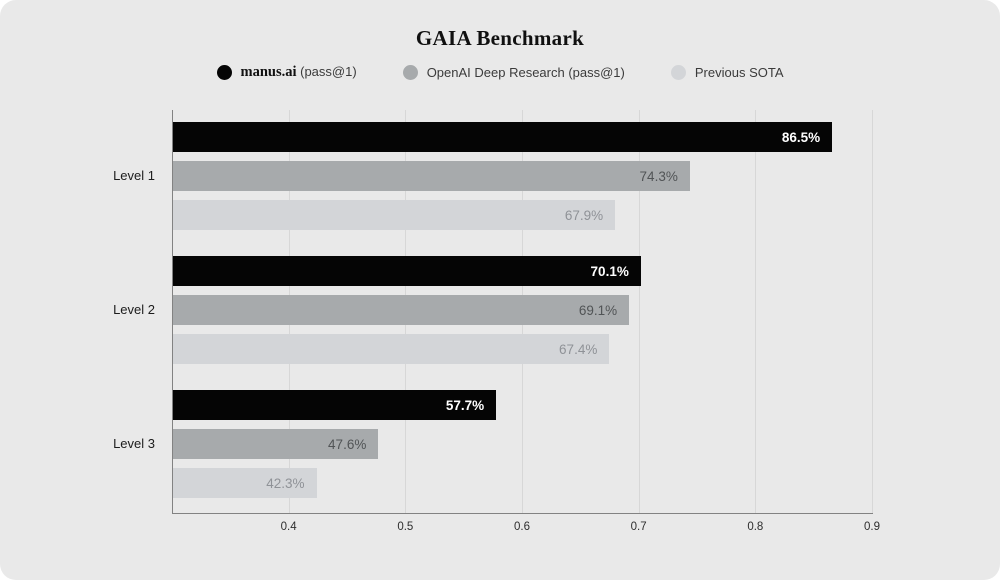 This screenshot has height=580, width=1000. Describe the element at coordinates (347, 444) in the screenshot. I see `bar-value-label: 47.6%` at that location.